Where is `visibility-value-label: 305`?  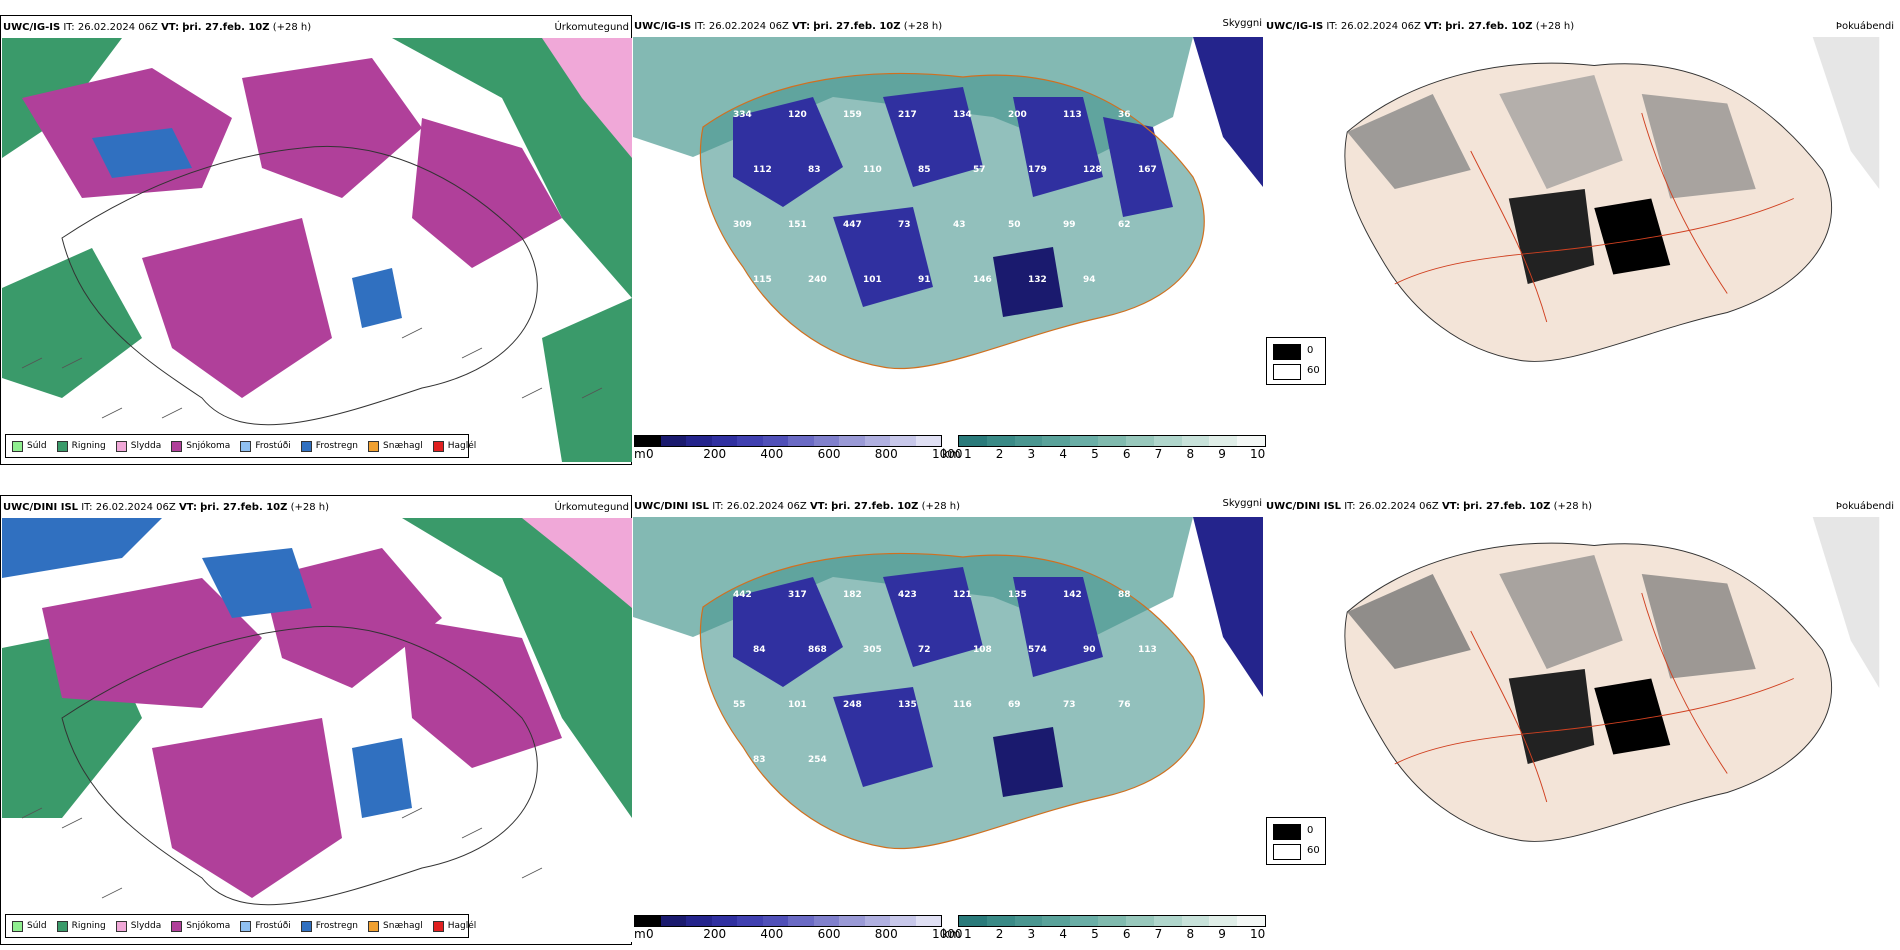 visibility-value-label: 305 is located at coordinates (872, 650).